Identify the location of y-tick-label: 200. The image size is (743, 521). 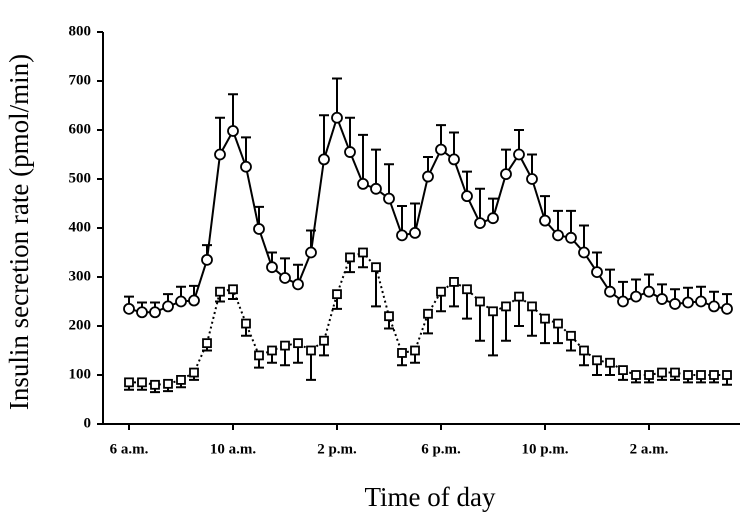
(80, 325).